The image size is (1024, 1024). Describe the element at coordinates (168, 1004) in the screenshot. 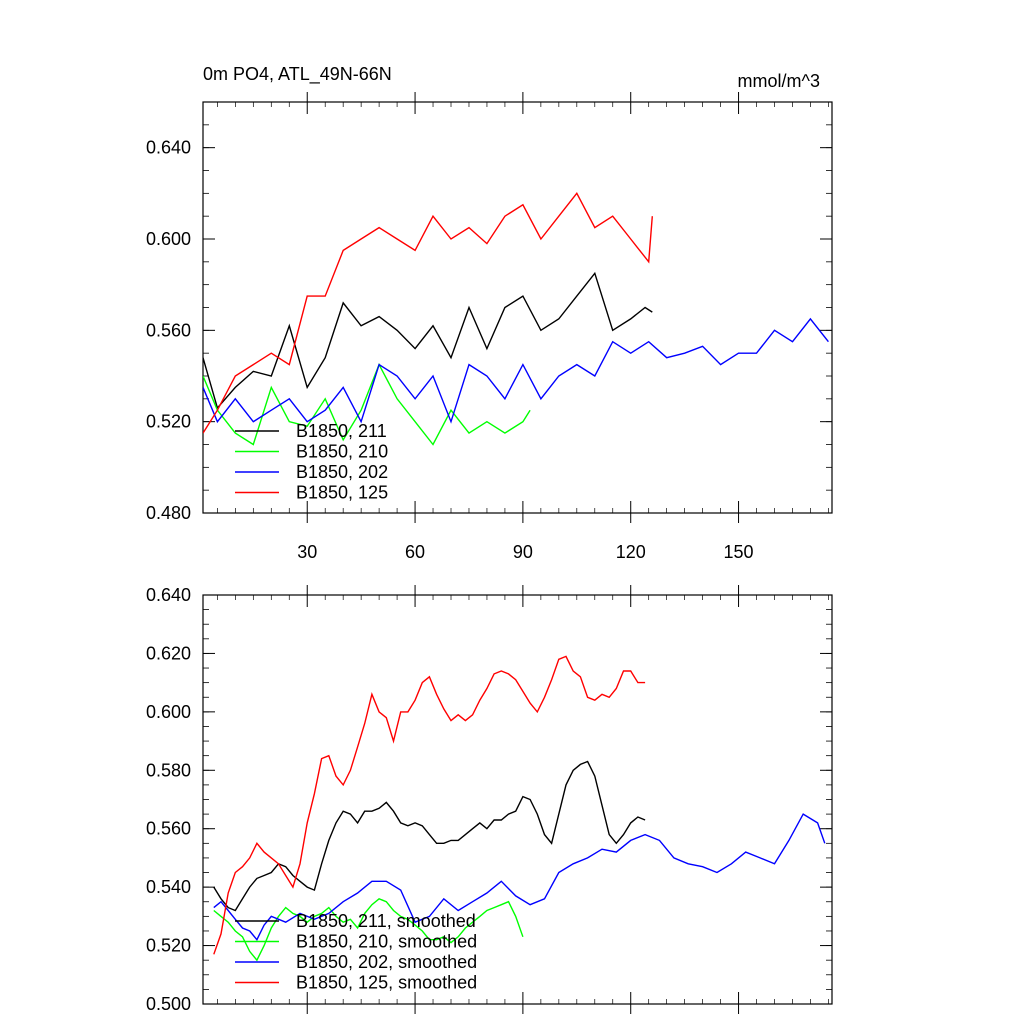

I see `y-tick-label: 0.500` at that location.